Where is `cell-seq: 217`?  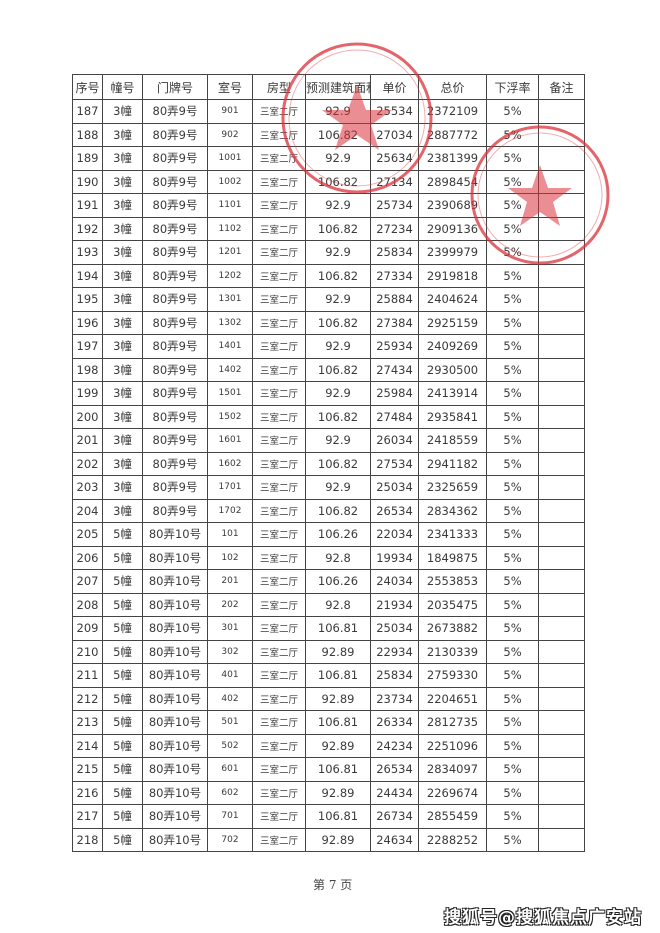 cell-seq: 217 is located at coordinates (87, 816).